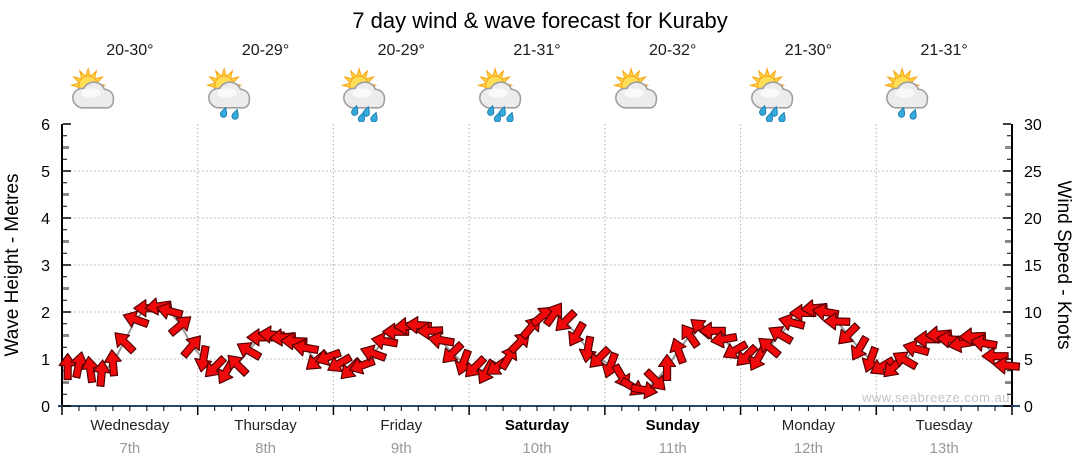 The height and width of the screenshot is (475, 1080). I want to click on day-name-label: Saturday, so click(537, 425).